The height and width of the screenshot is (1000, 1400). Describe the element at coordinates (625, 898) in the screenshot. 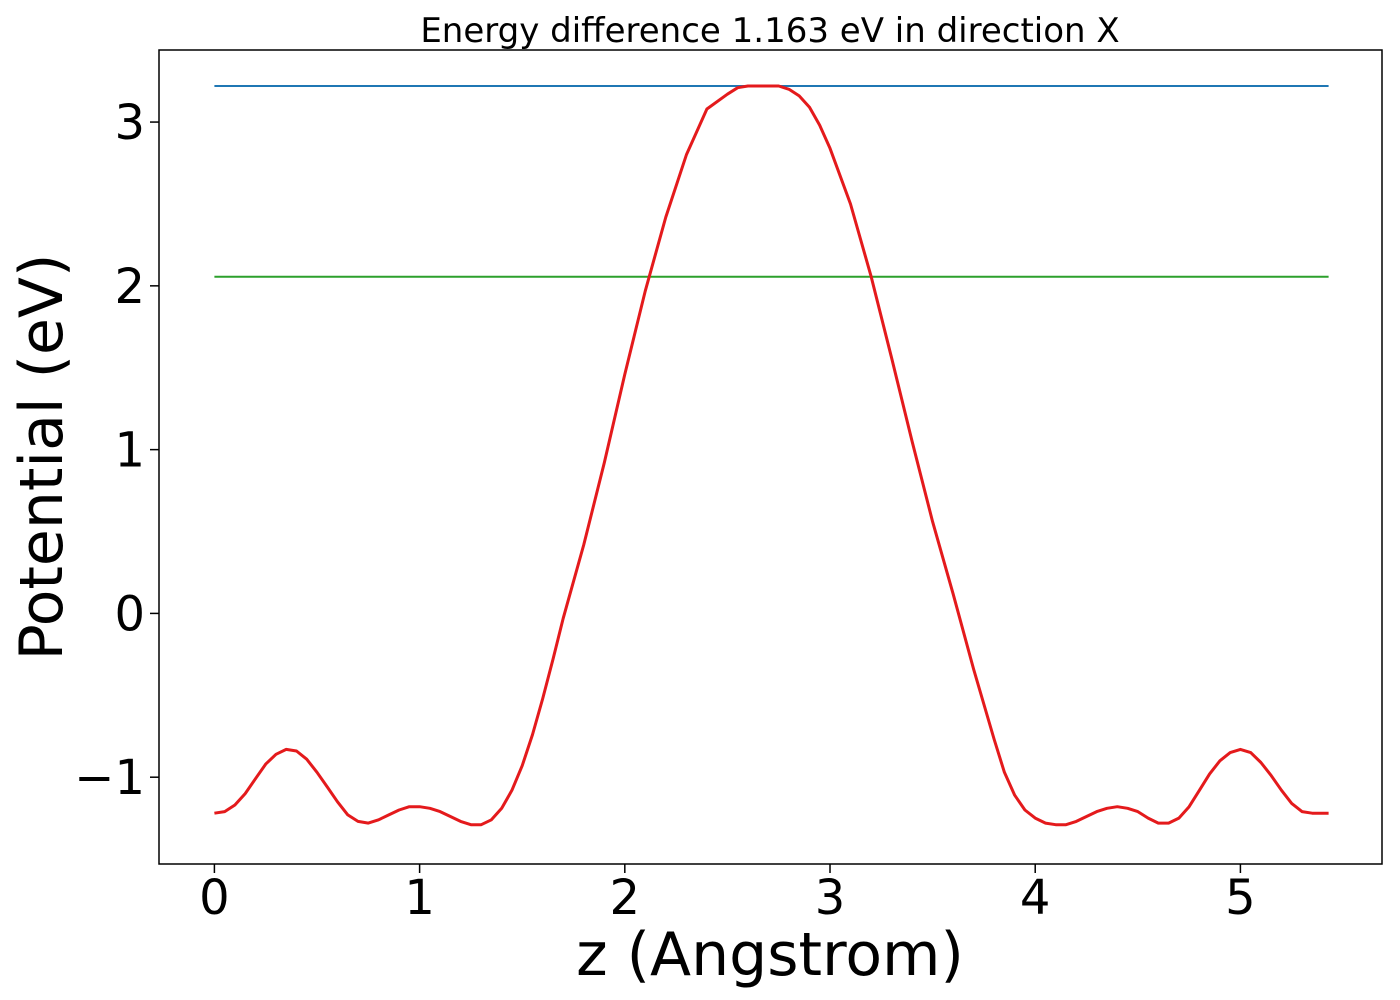

I see `x-tick-label: 2` at that location.